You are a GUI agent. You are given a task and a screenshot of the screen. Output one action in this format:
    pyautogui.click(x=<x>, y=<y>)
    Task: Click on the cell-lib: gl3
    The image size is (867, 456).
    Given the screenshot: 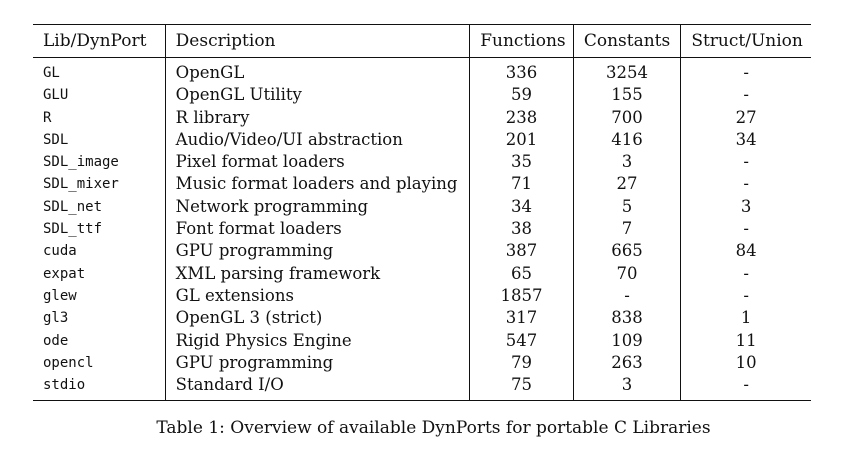 What is the action you would take?
    pyautogui.click(x=56, y=318)
    